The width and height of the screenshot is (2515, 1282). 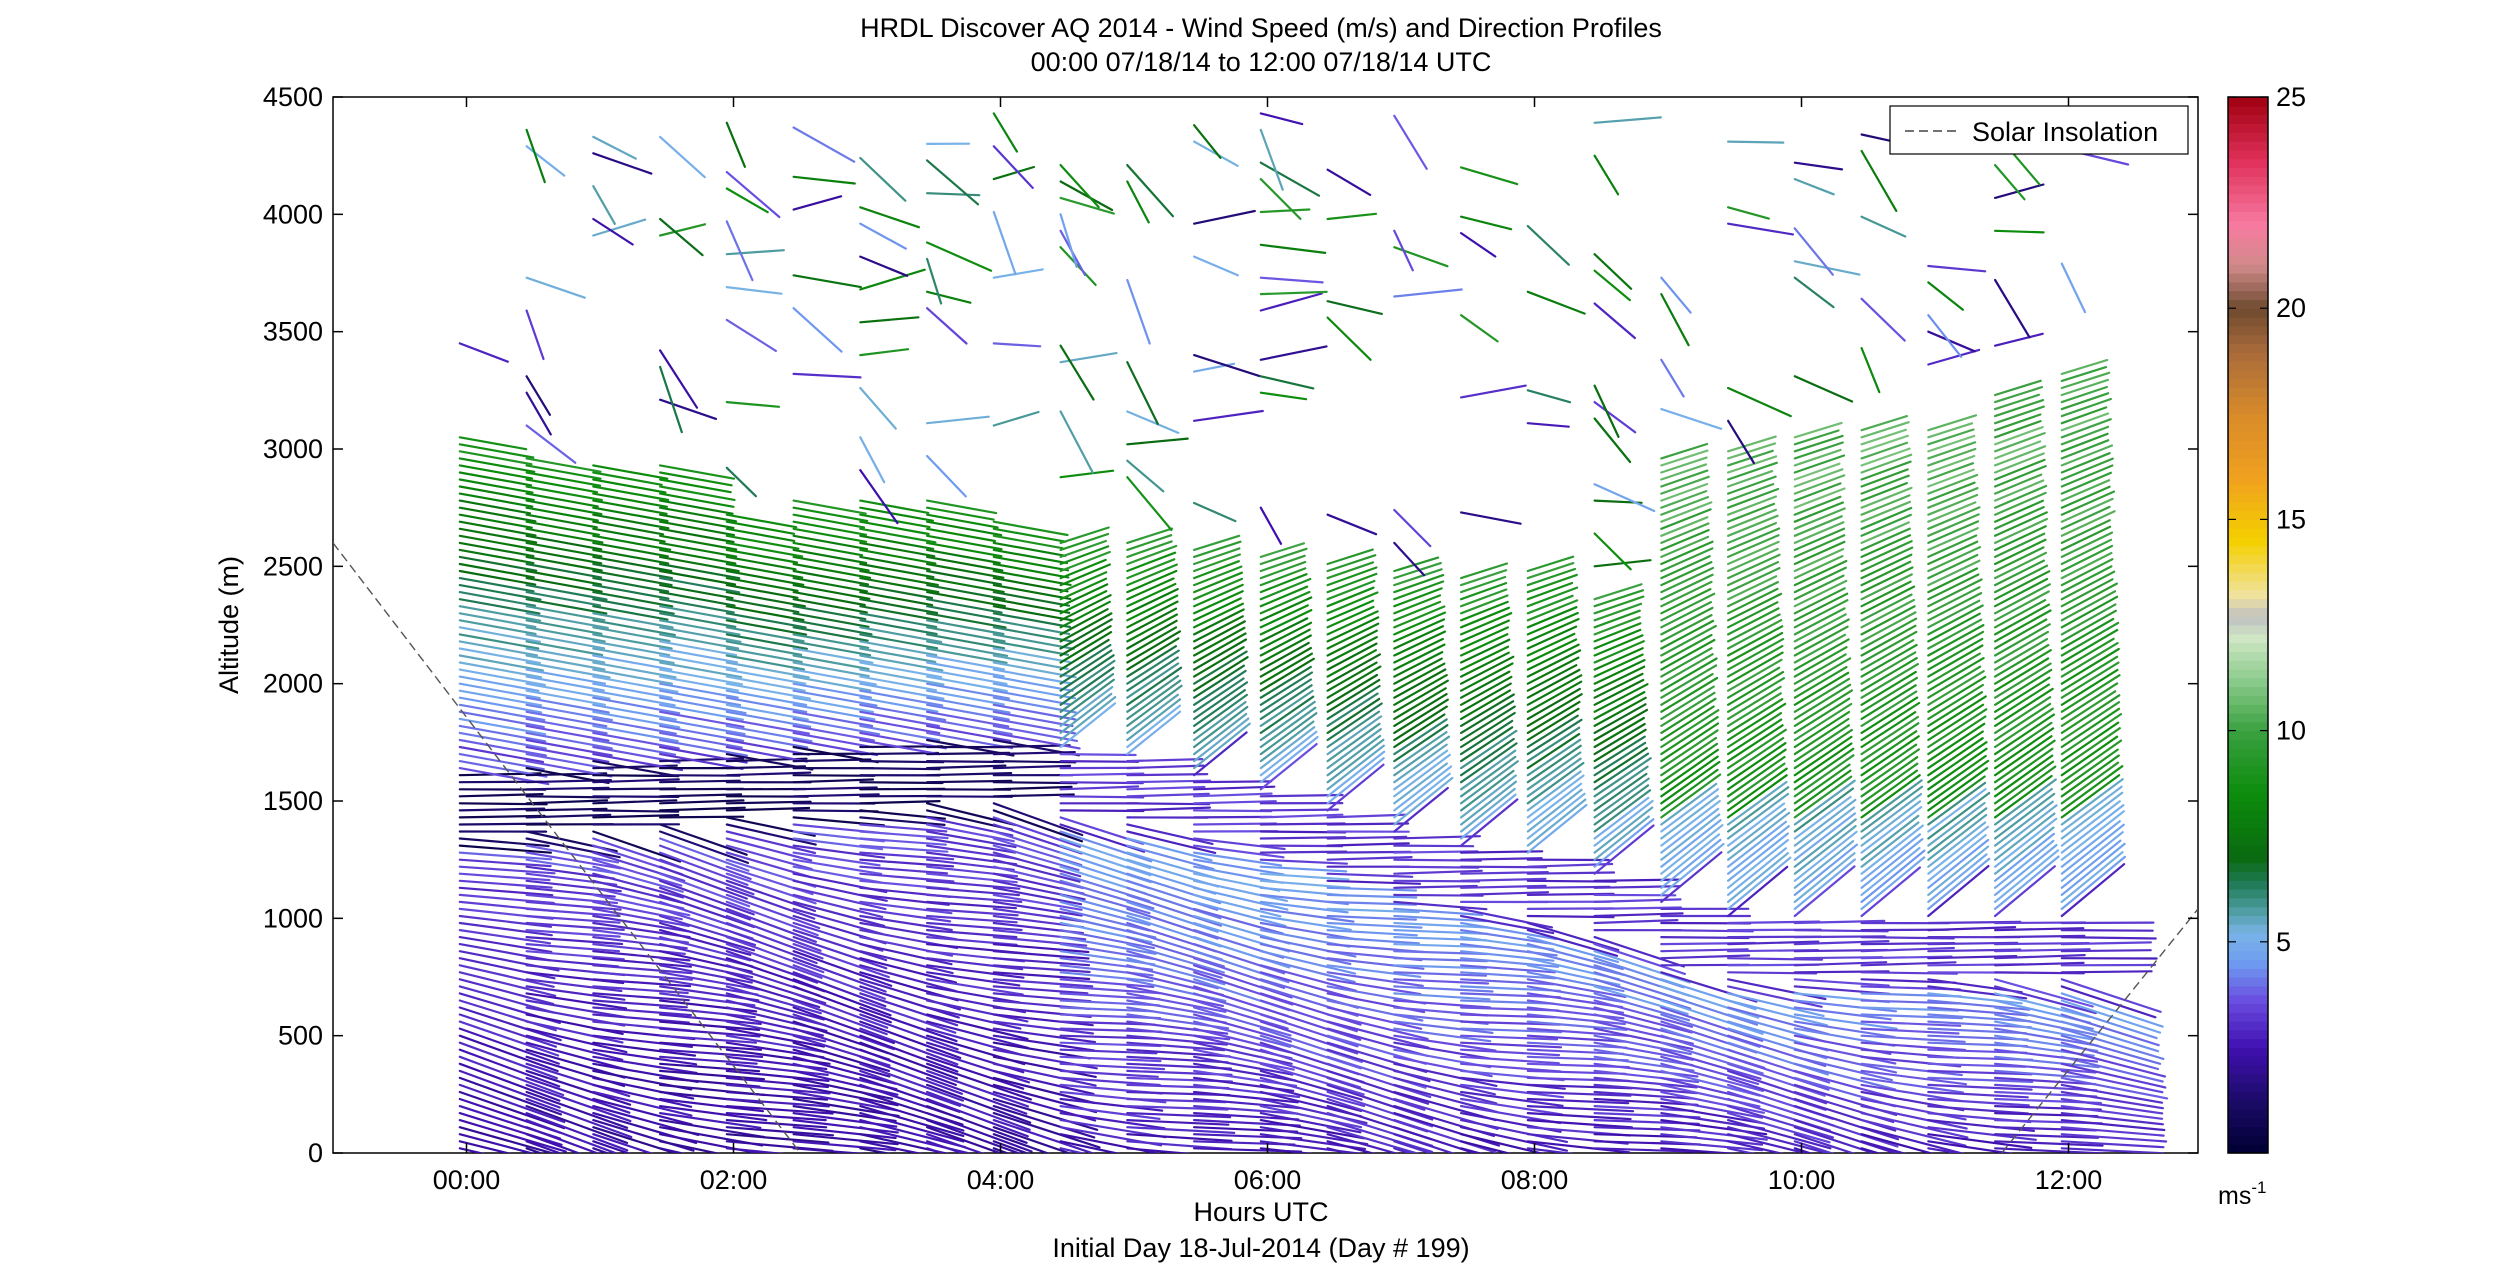 I want to click on y-tick-label: 2000, so click(x=293, y=684).